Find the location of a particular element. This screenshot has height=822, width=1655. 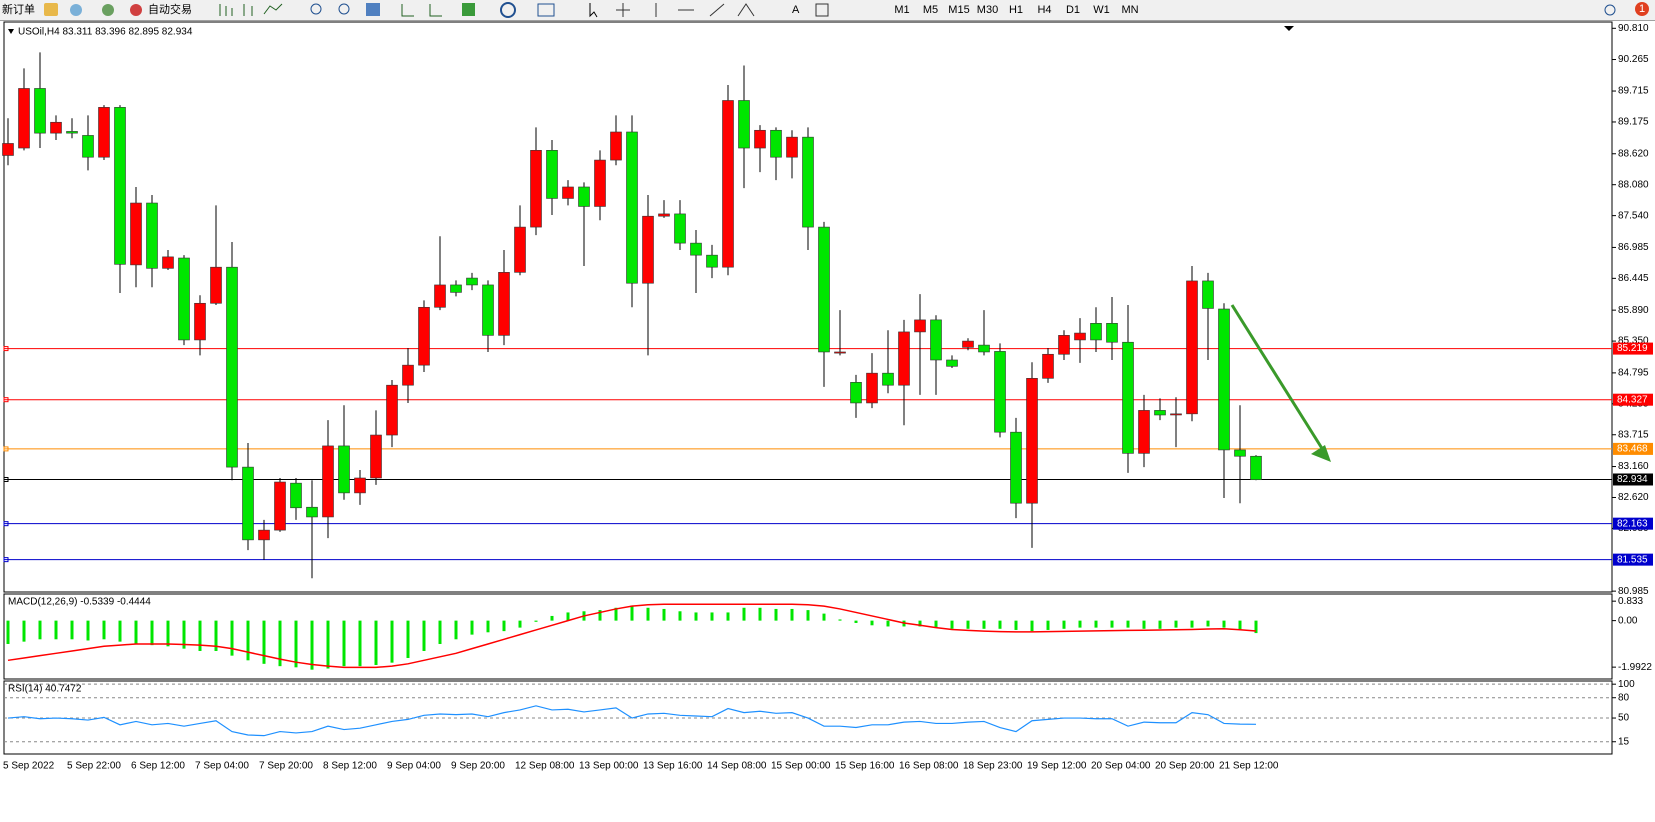

x-tick-label: 13 Sep 00:00 is located at coordinates (609, 766).